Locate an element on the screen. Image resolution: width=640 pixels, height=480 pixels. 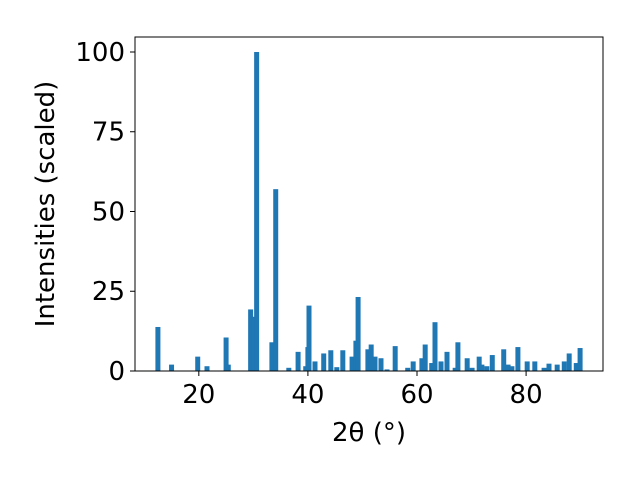
x-tick-label: 40 is located at coordinates (307, 395).